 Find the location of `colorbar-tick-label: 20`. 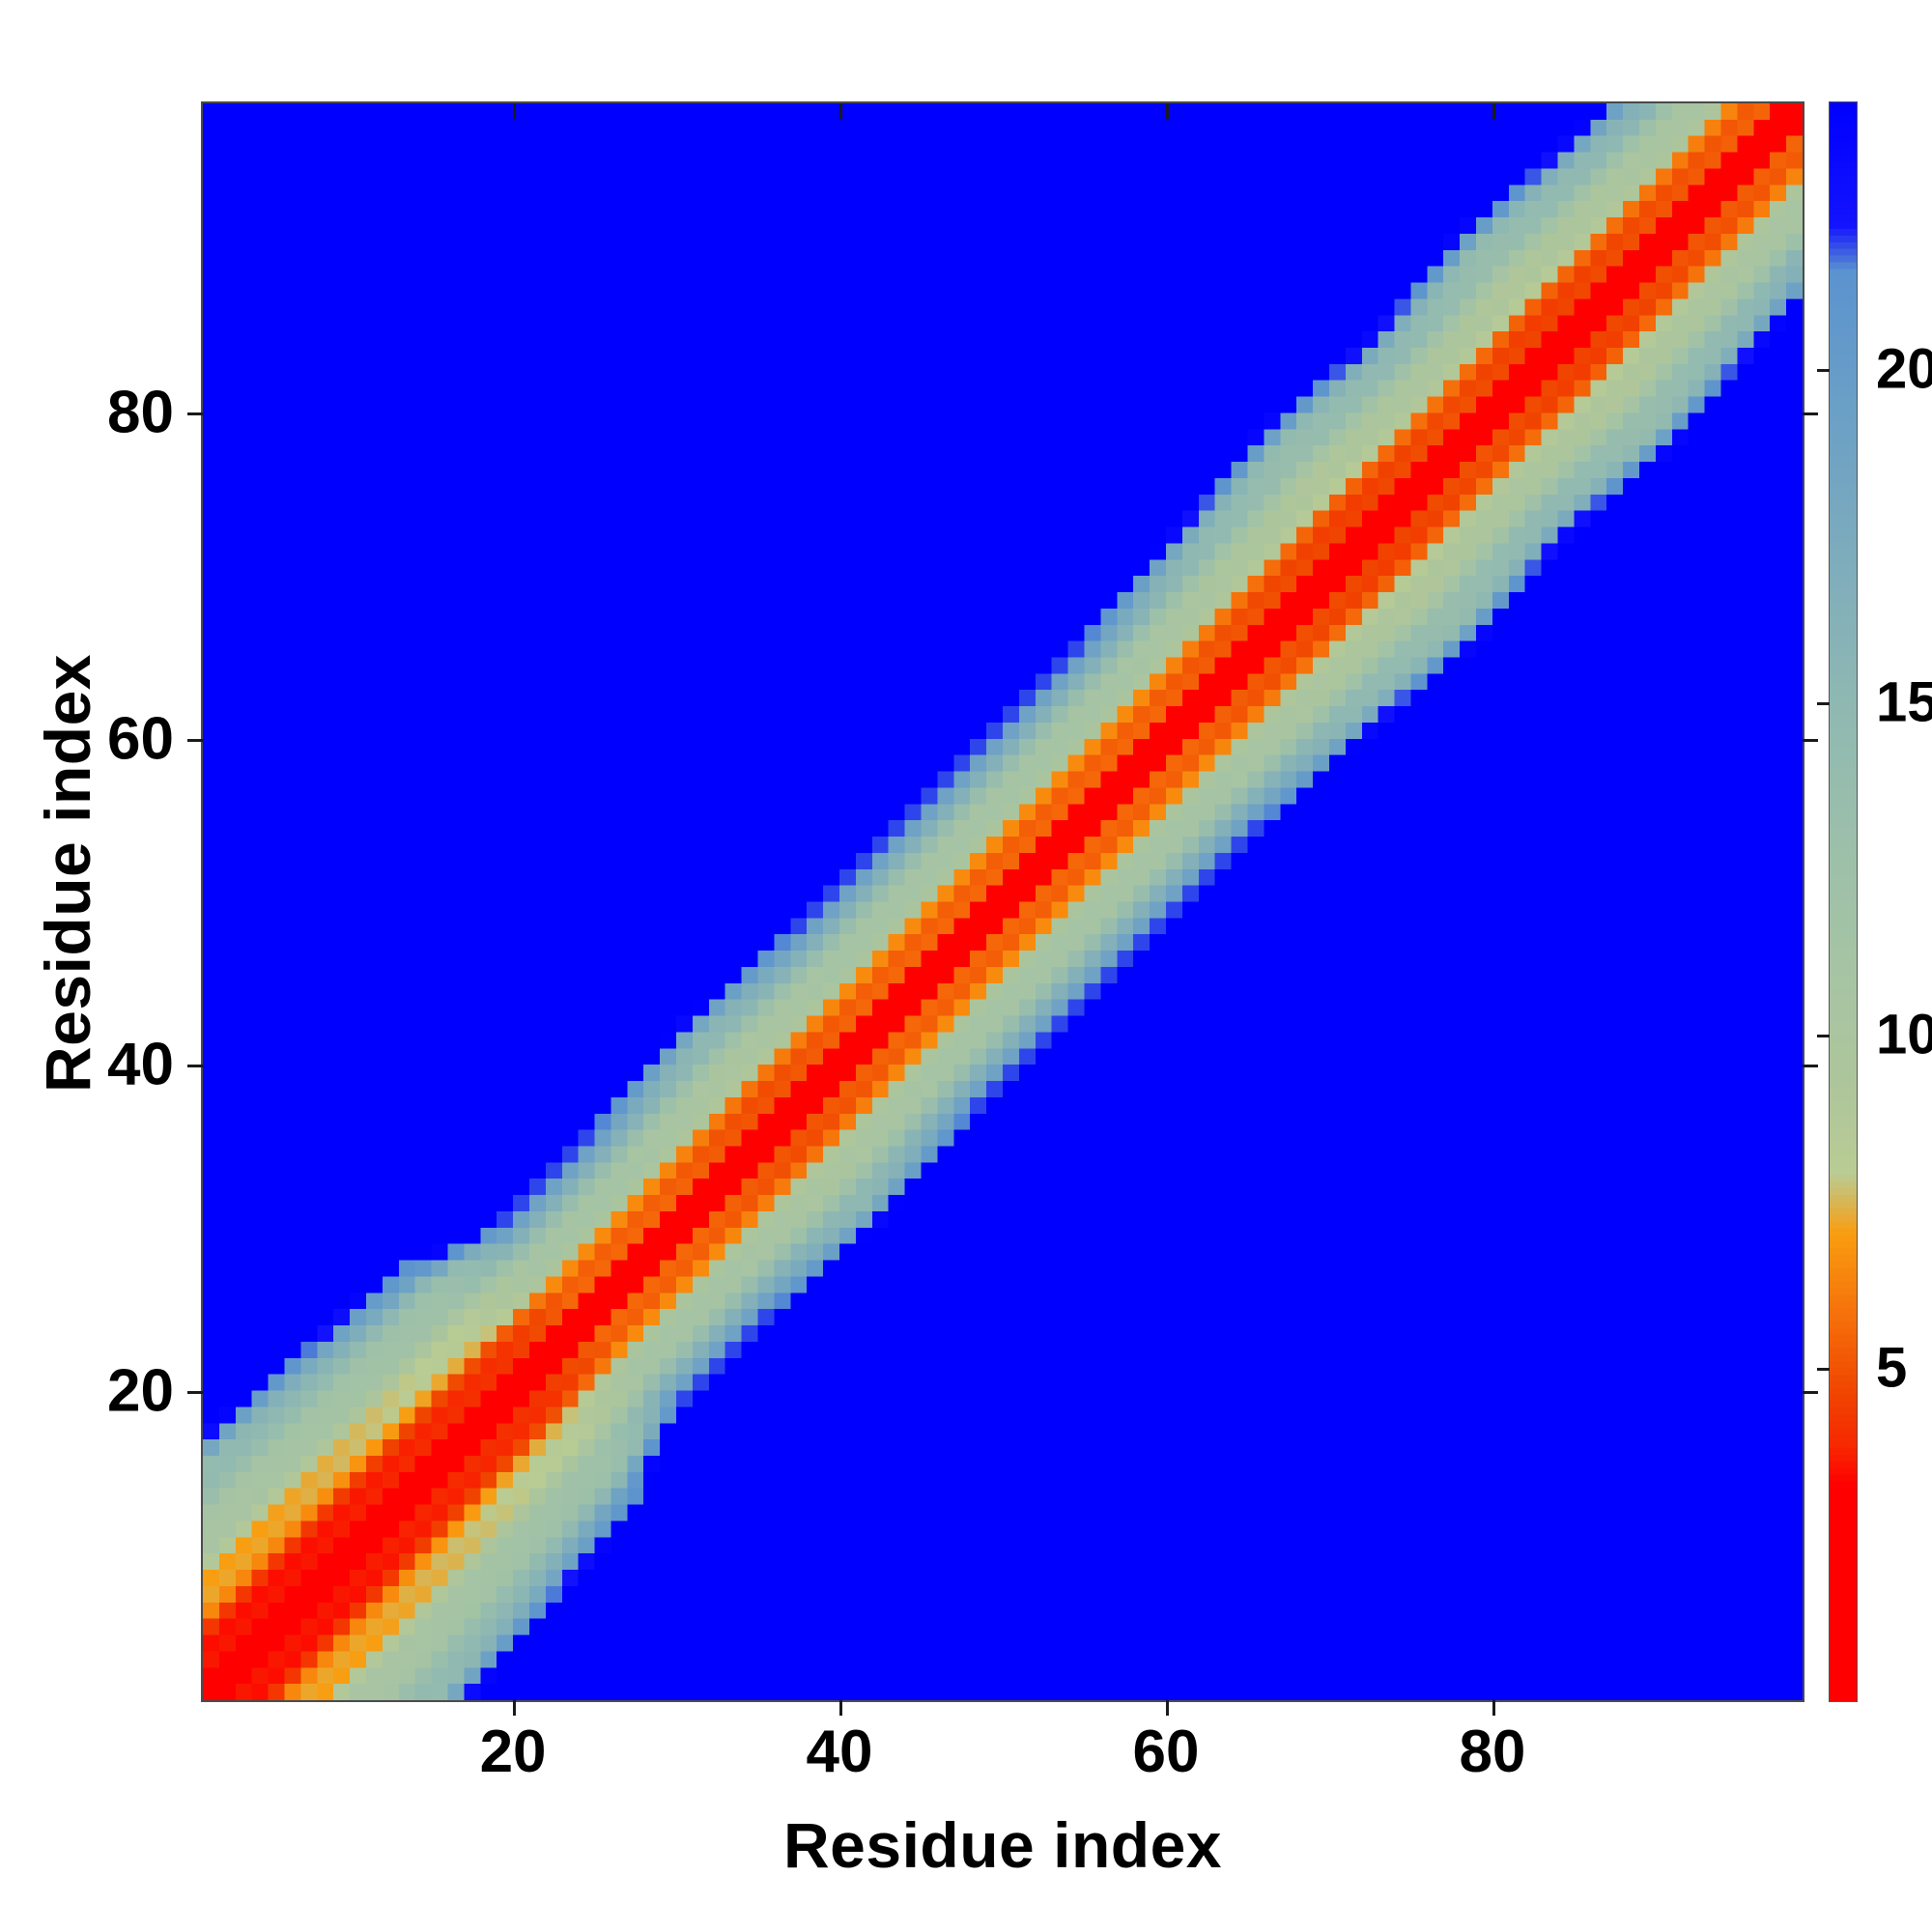

colorbar-tick-label: 20 is located at coordinates (1904, 369).